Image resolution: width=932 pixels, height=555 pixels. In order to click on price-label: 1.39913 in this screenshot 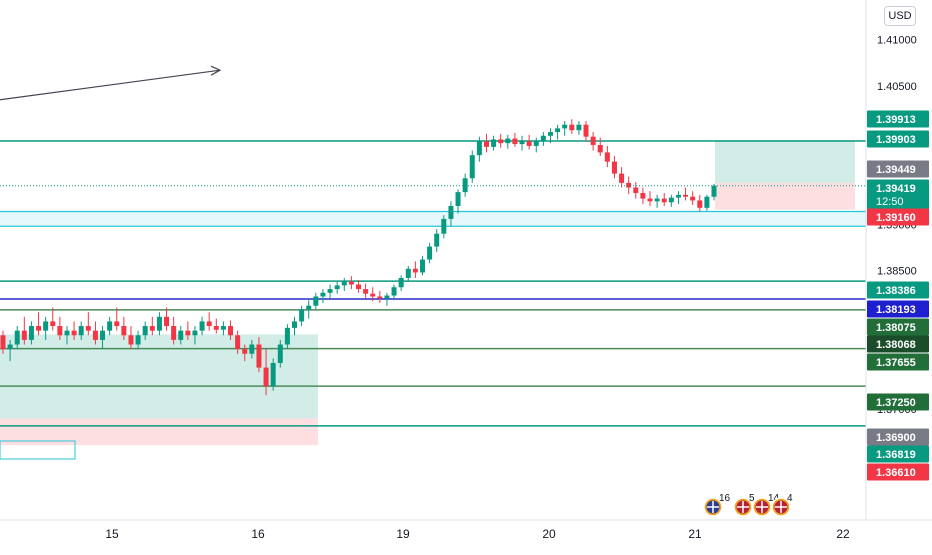, I will do `click(898, 119)`.